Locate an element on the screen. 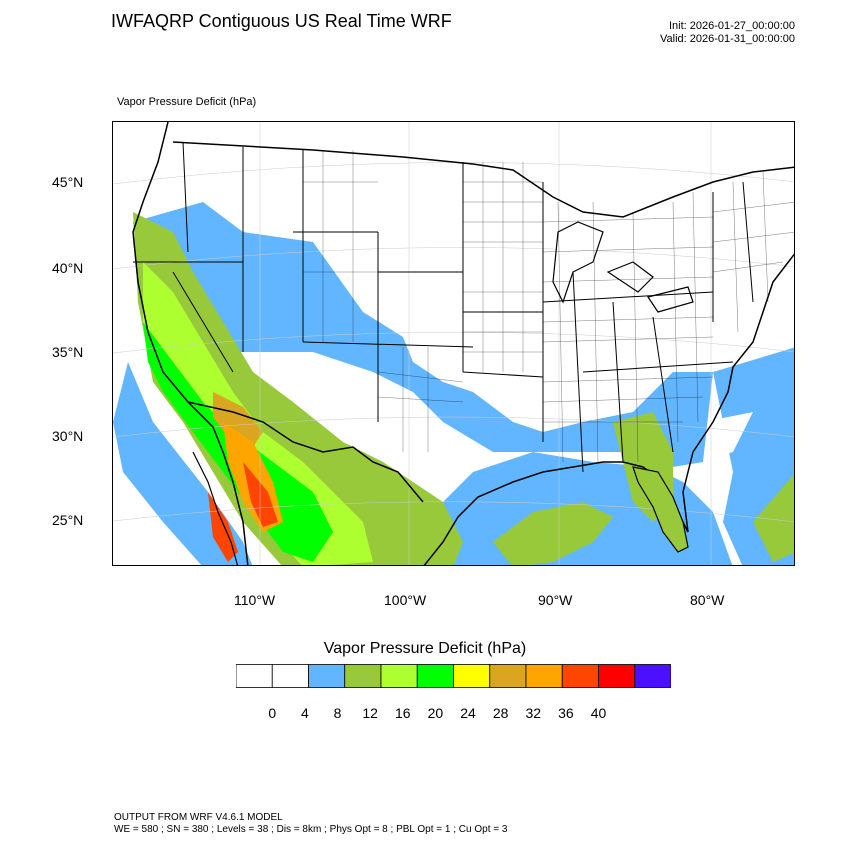 This screenshot has height=850, width=850. gulf-green-patch is located at coordinates (553, 533).